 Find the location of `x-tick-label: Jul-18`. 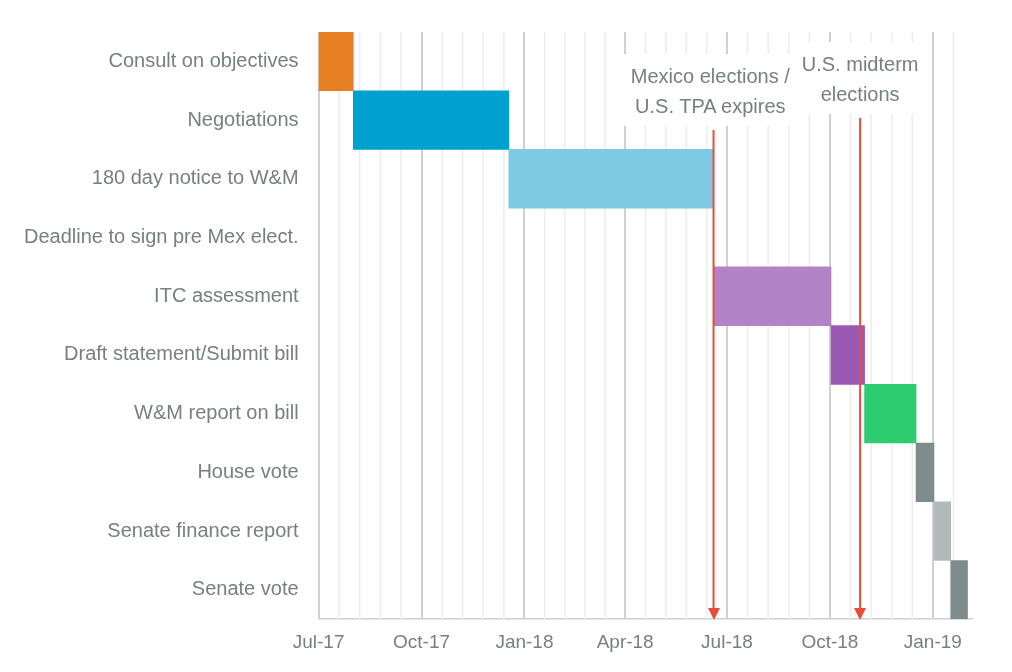

x-tick-label: Jul-18 is located at coordinates (727, 641).